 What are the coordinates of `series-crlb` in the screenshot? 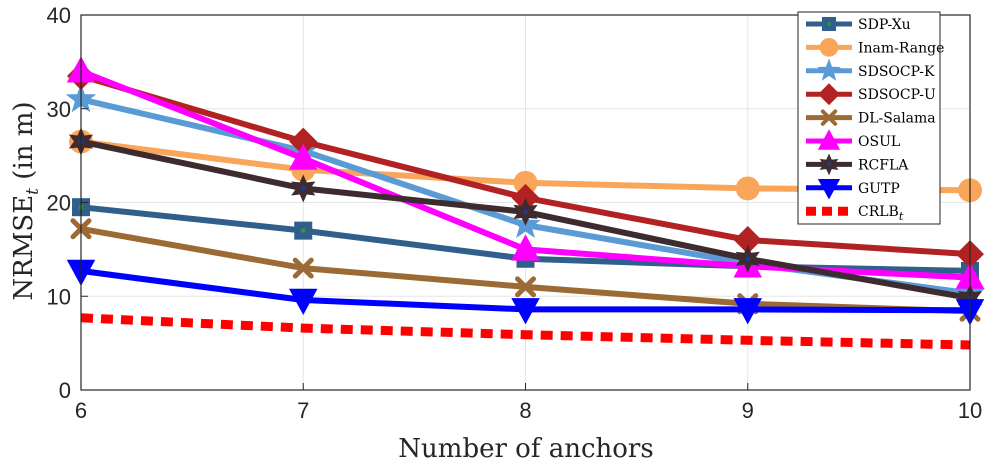 It's located at (525, 331).